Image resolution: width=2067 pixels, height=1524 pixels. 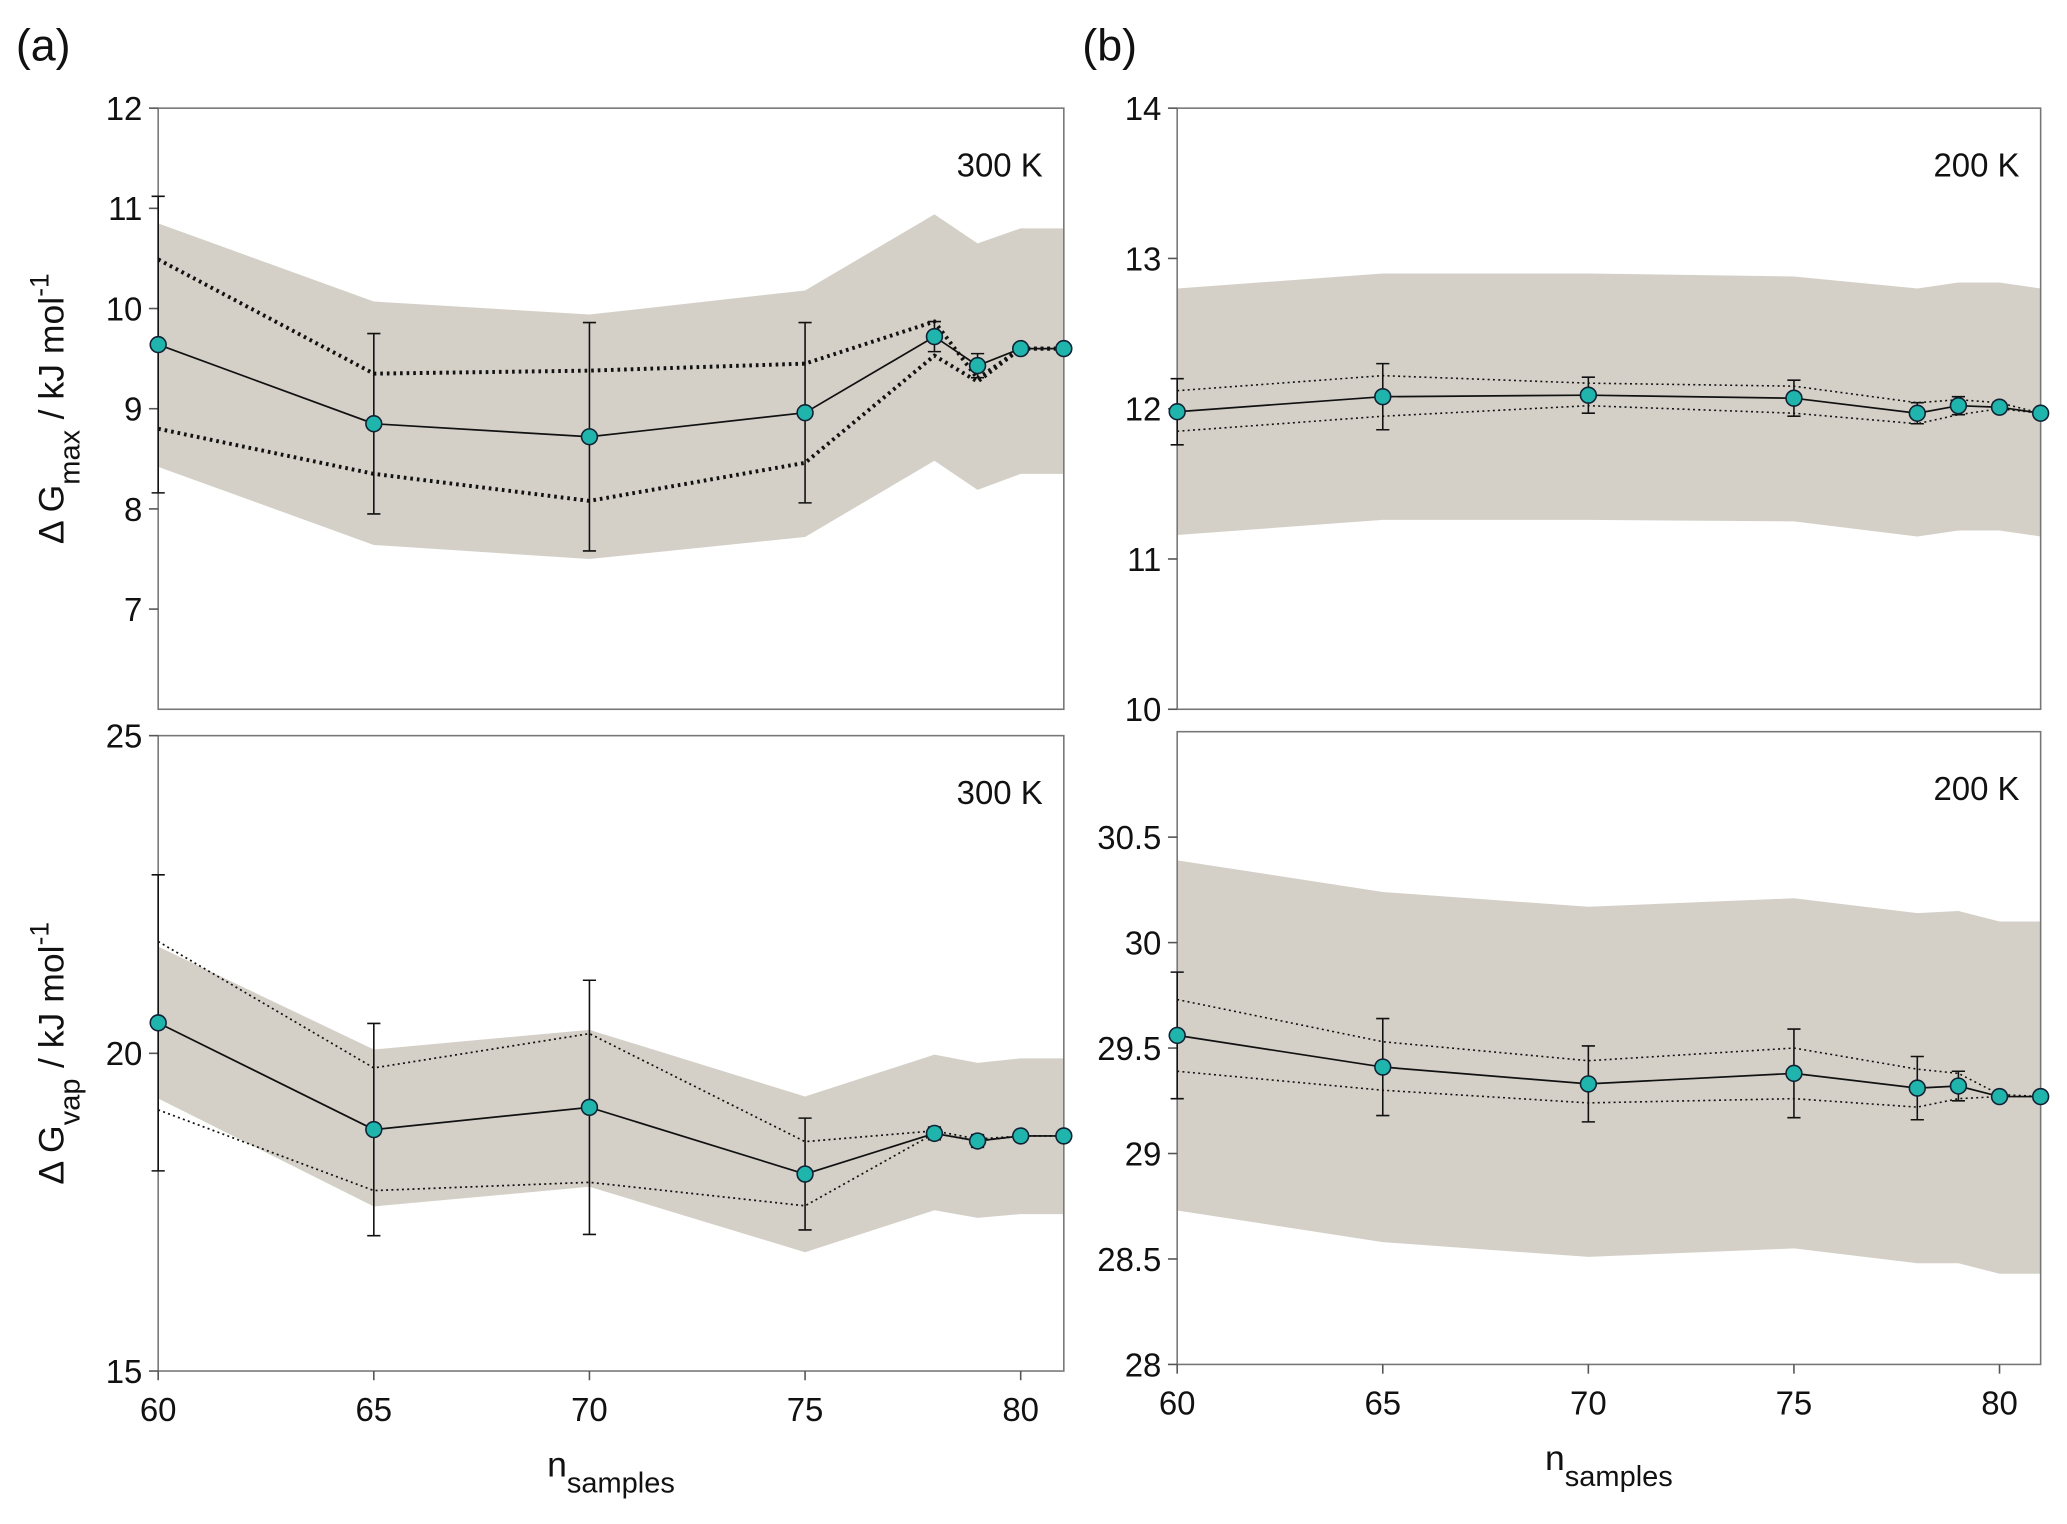 What do you see at coordinates (1143, 258) in the screenshot?
I see `y-tick-label: 13` at bounding box center [1143, 258].